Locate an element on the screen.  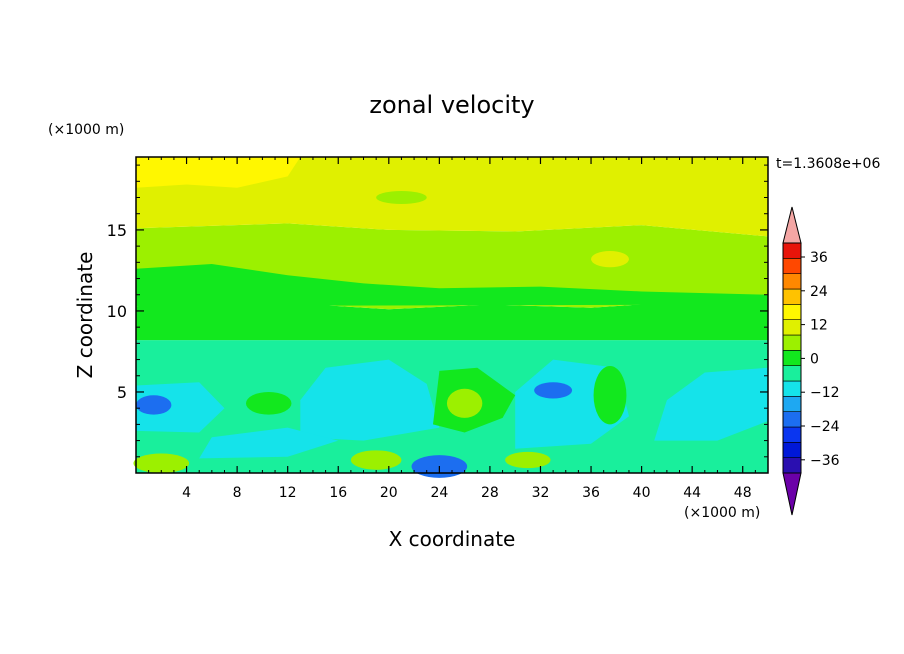
colorbar-label: −12 is located at coordinates (825, 393).